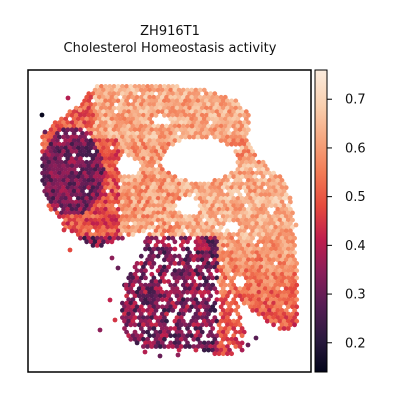 The image size is (400, 400). What do you see at coordinates (355, 197) in the screenshot?
I see `colorbar-tick-label: 0.5` at bounding box center [355, 197].